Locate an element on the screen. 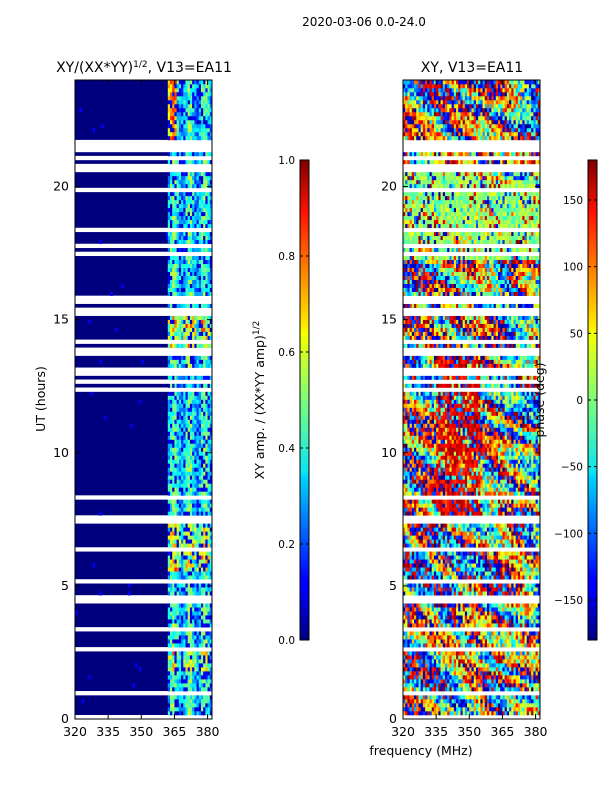 The width and height of the screenshot is (600, 800). colorbar-tick-label: 0.4 is located at coordinates (286, 449).